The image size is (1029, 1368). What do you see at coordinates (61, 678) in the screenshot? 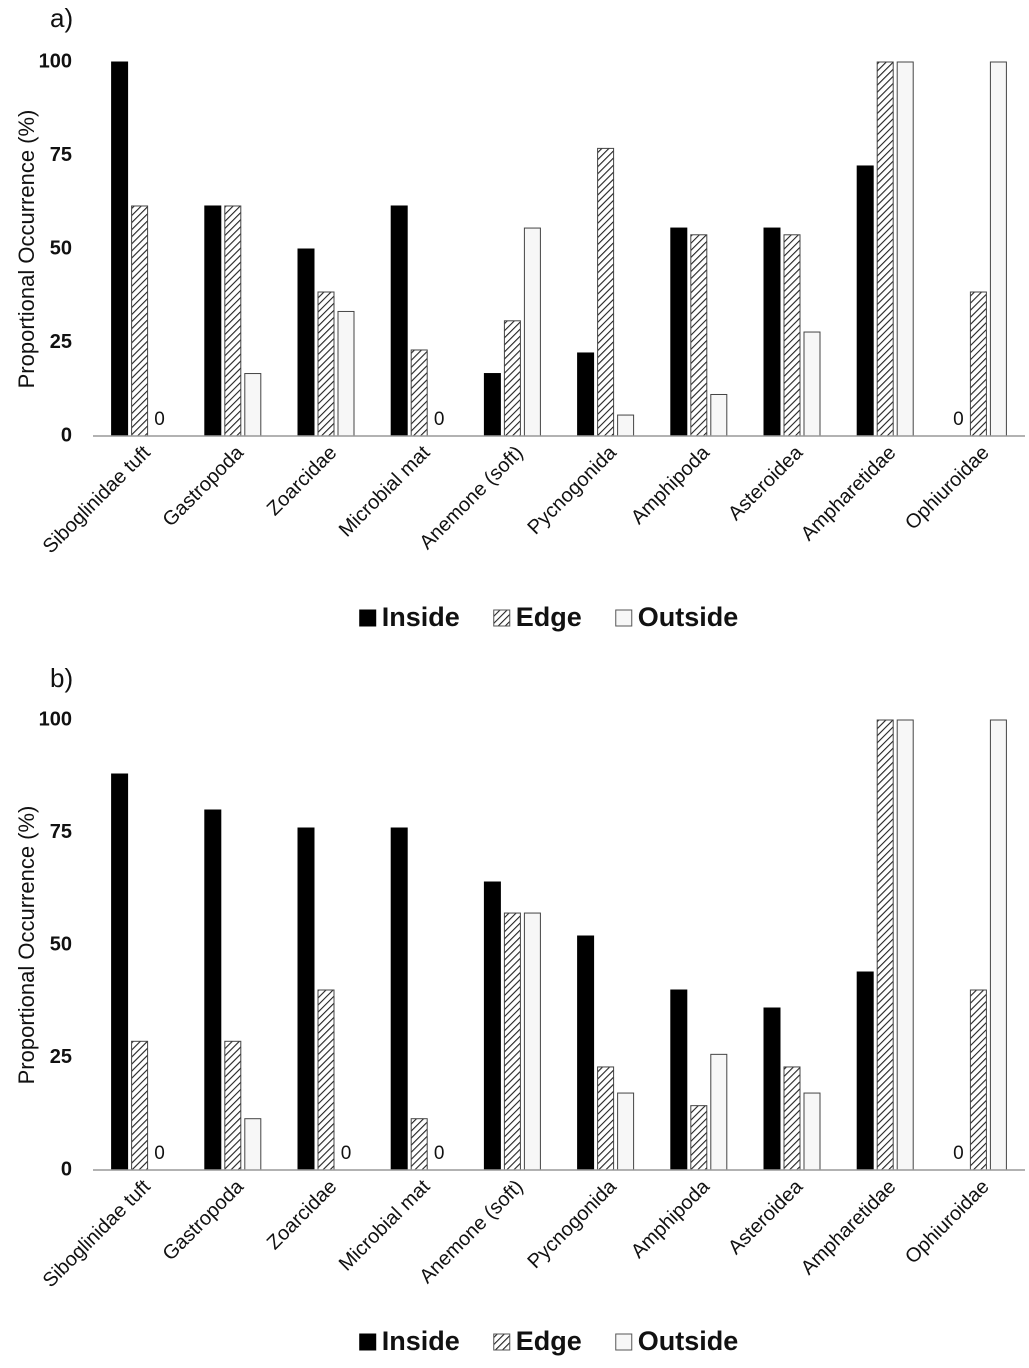
I see `panel-label: b)` at bounding box center [61, 678].